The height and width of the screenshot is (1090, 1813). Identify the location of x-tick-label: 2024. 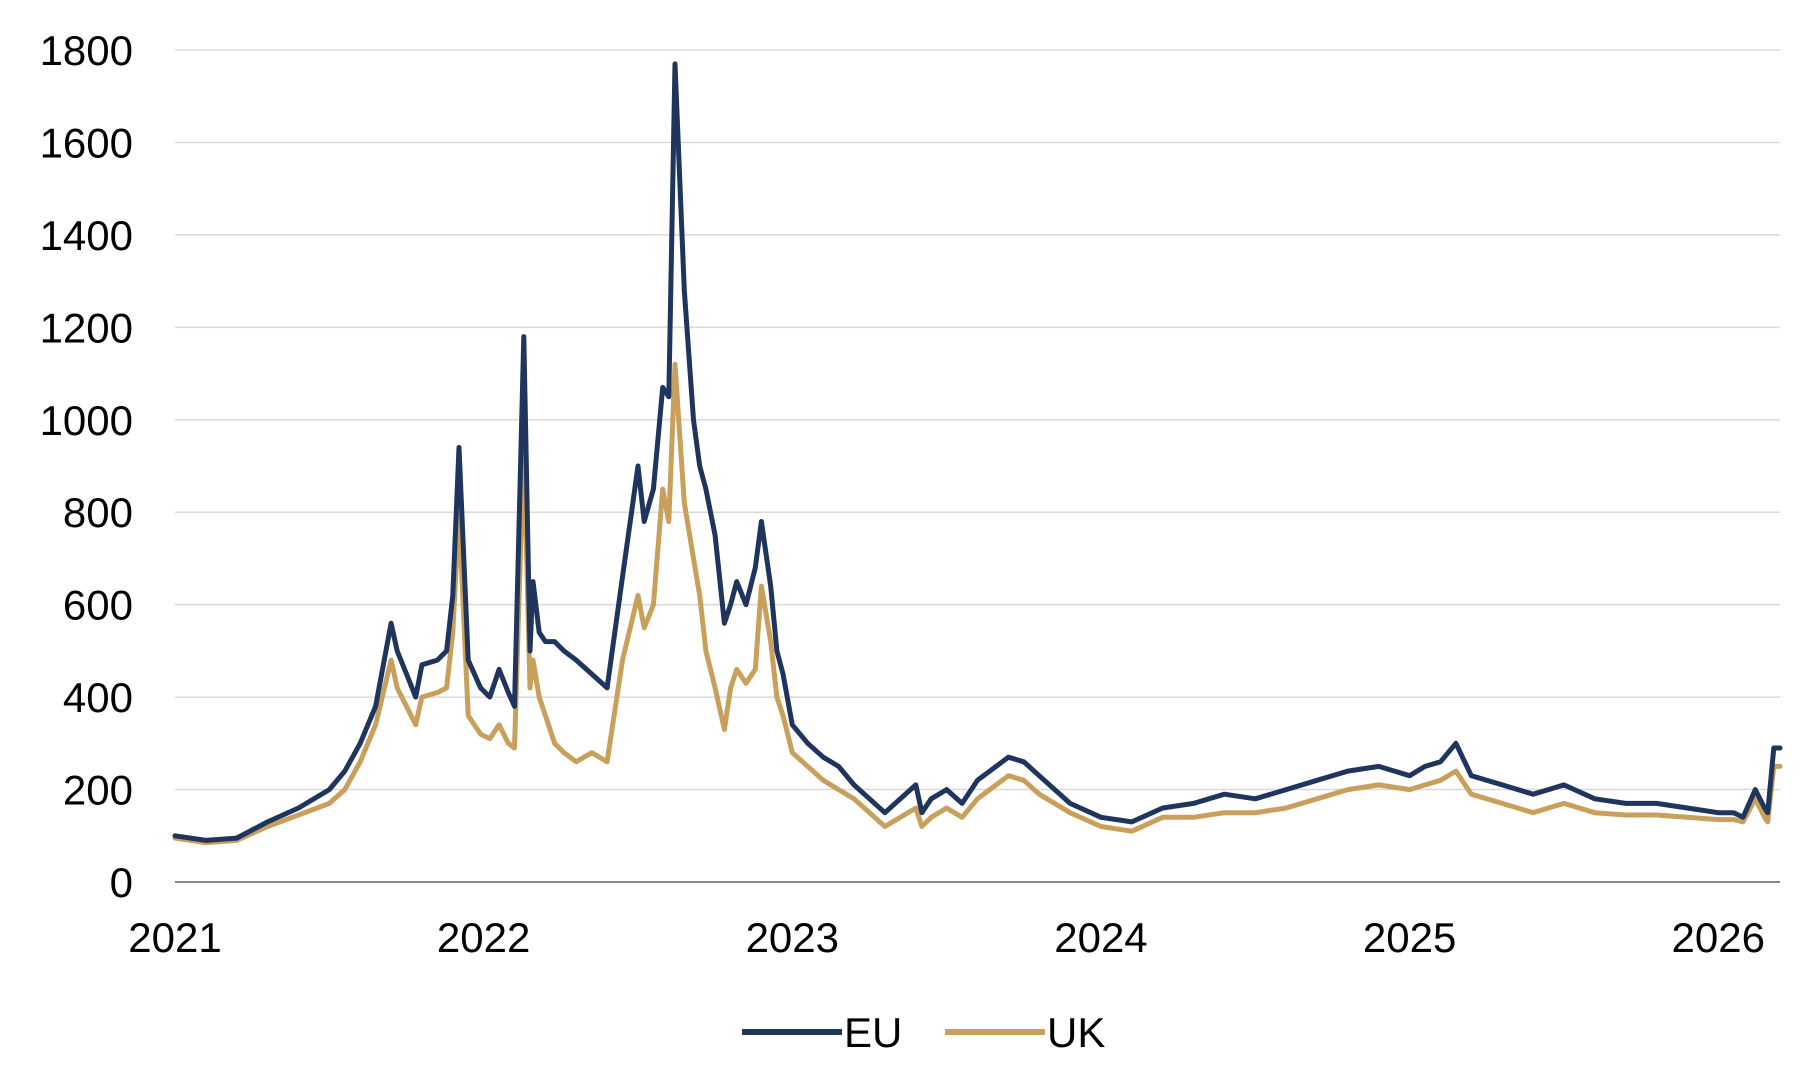
(1100, 937).